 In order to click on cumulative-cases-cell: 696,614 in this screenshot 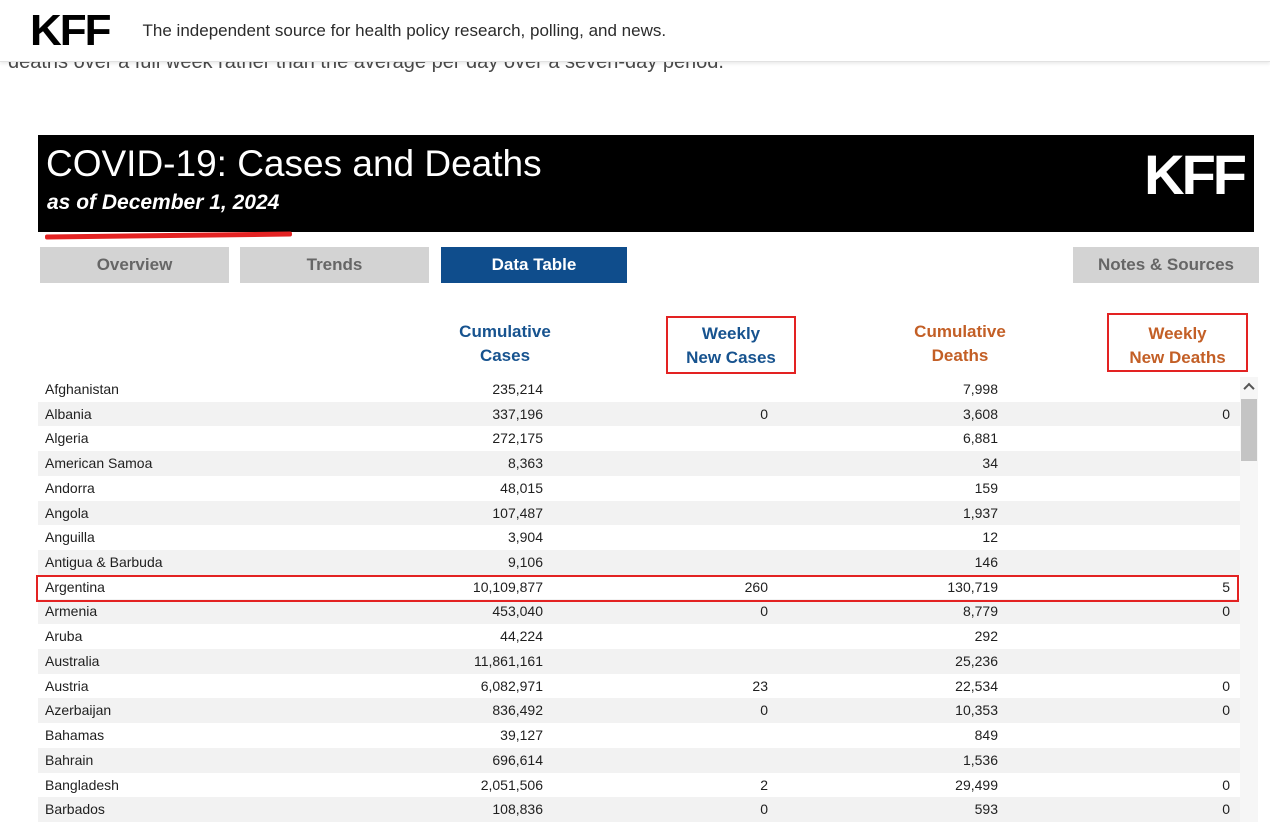, I will do `click(517, 759)`.